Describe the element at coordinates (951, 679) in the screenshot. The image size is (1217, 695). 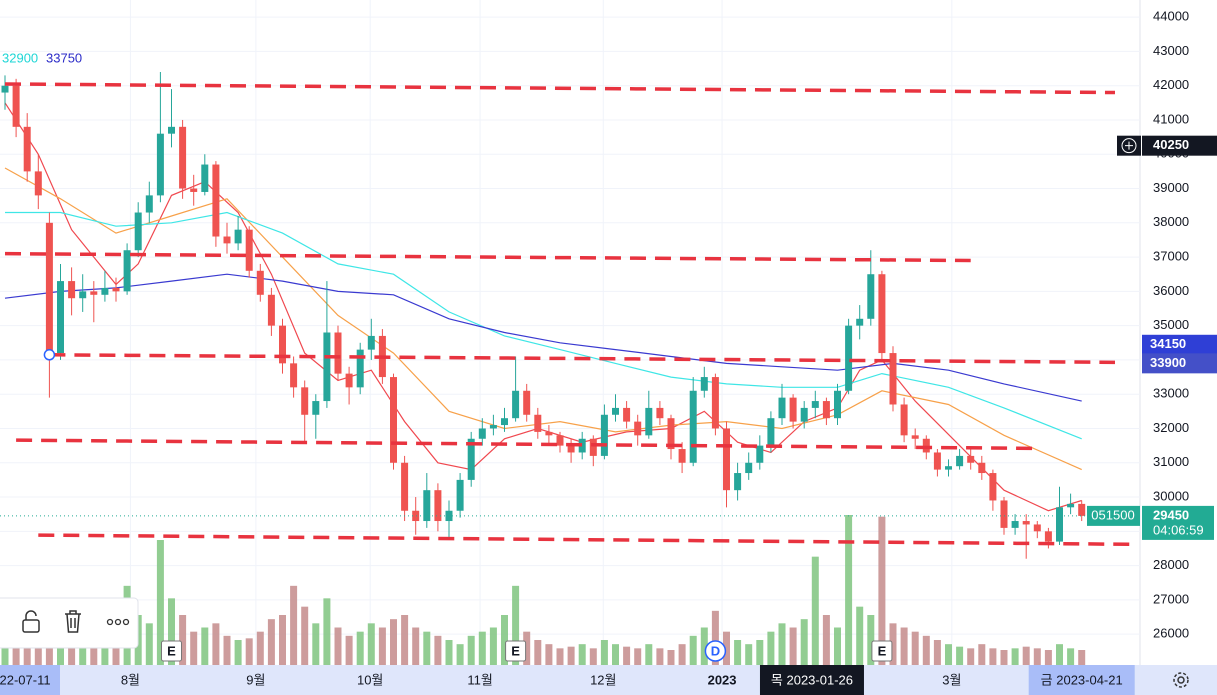
I see `x-tick-label: 3월` at that location.